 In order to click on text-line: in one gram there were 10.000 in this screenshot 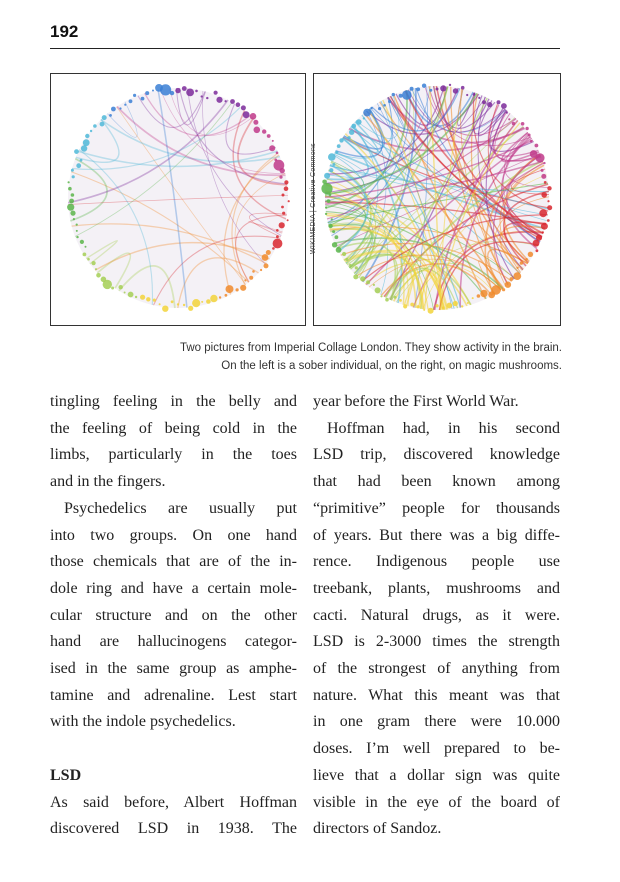, I will do `click(436, 722)`.